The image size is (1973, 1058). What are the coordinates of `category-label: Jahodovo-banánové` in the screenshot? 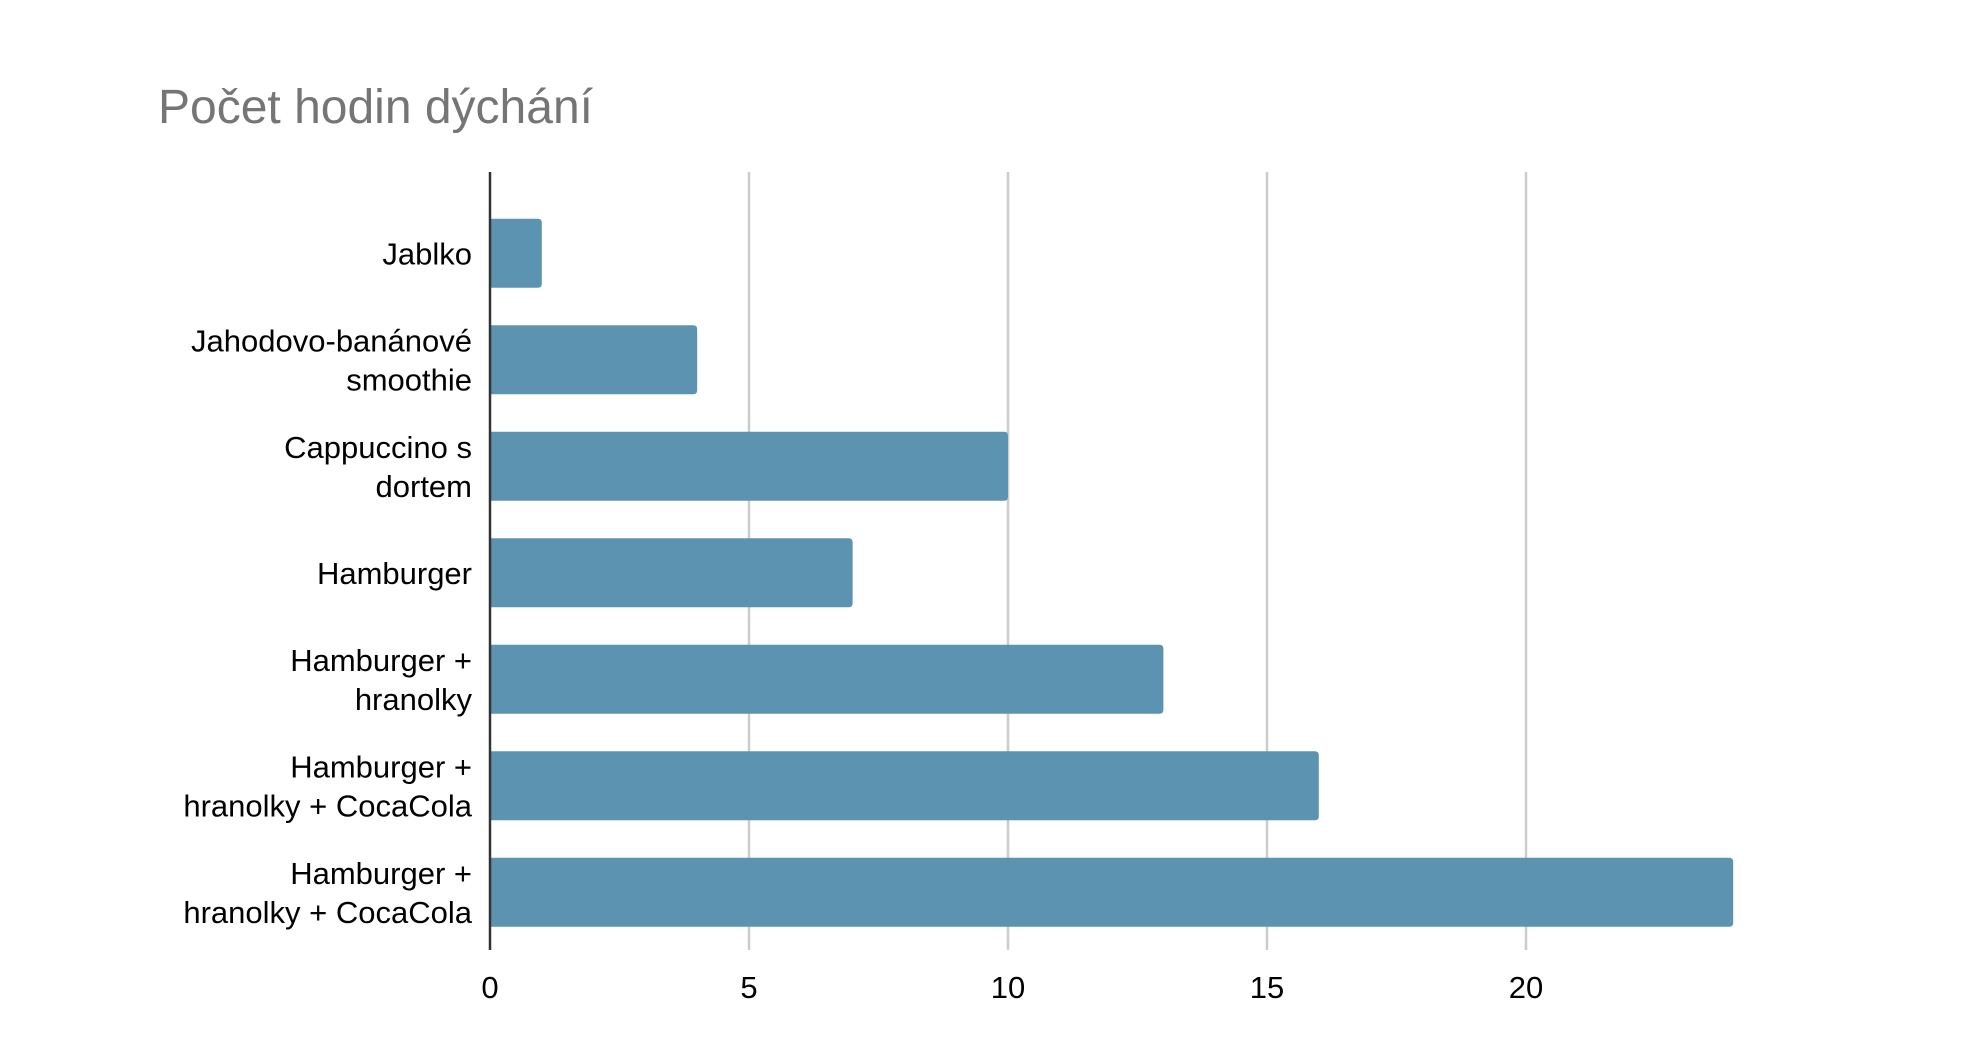 It's located at (331, 340).